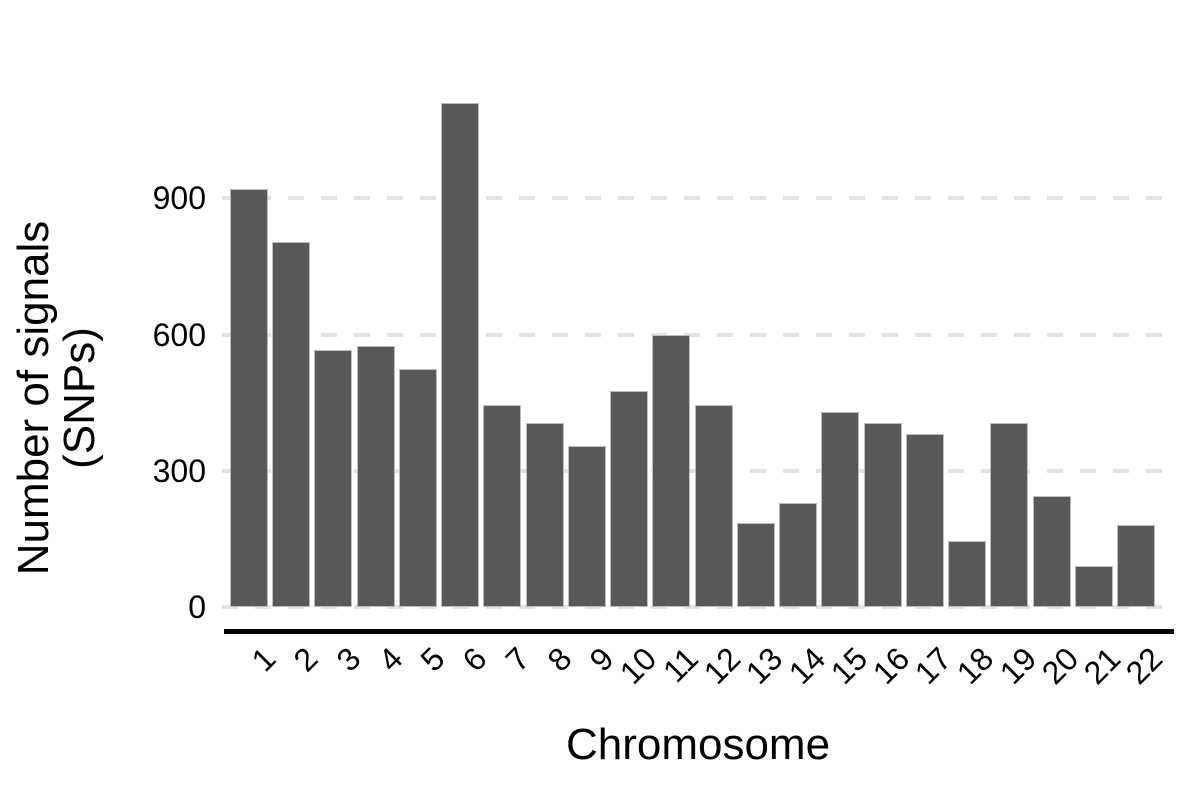  Describe the element at coordinates (263, 659) in the screenshot. I see `x-tick-label-1: 1` at that location.